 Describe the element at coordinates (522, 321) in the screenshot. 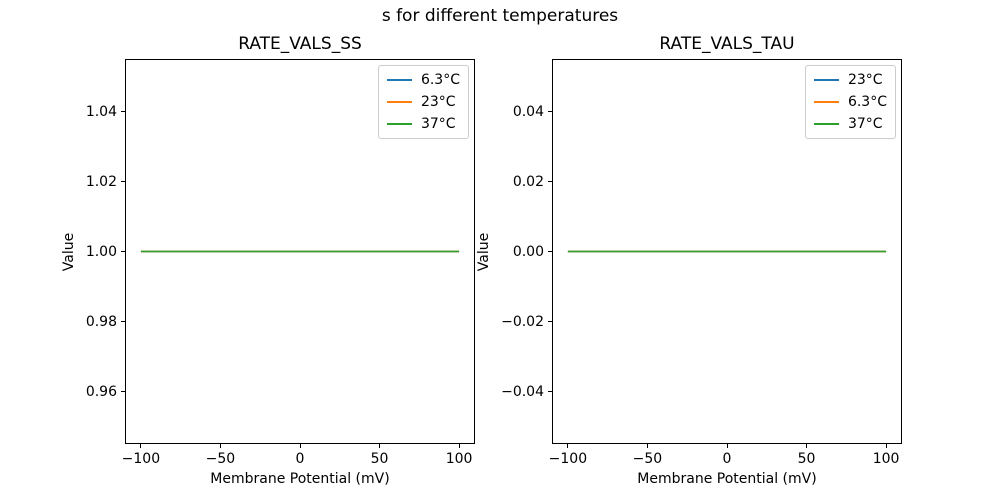

I see `y-tick-label: −0.02` at that location.